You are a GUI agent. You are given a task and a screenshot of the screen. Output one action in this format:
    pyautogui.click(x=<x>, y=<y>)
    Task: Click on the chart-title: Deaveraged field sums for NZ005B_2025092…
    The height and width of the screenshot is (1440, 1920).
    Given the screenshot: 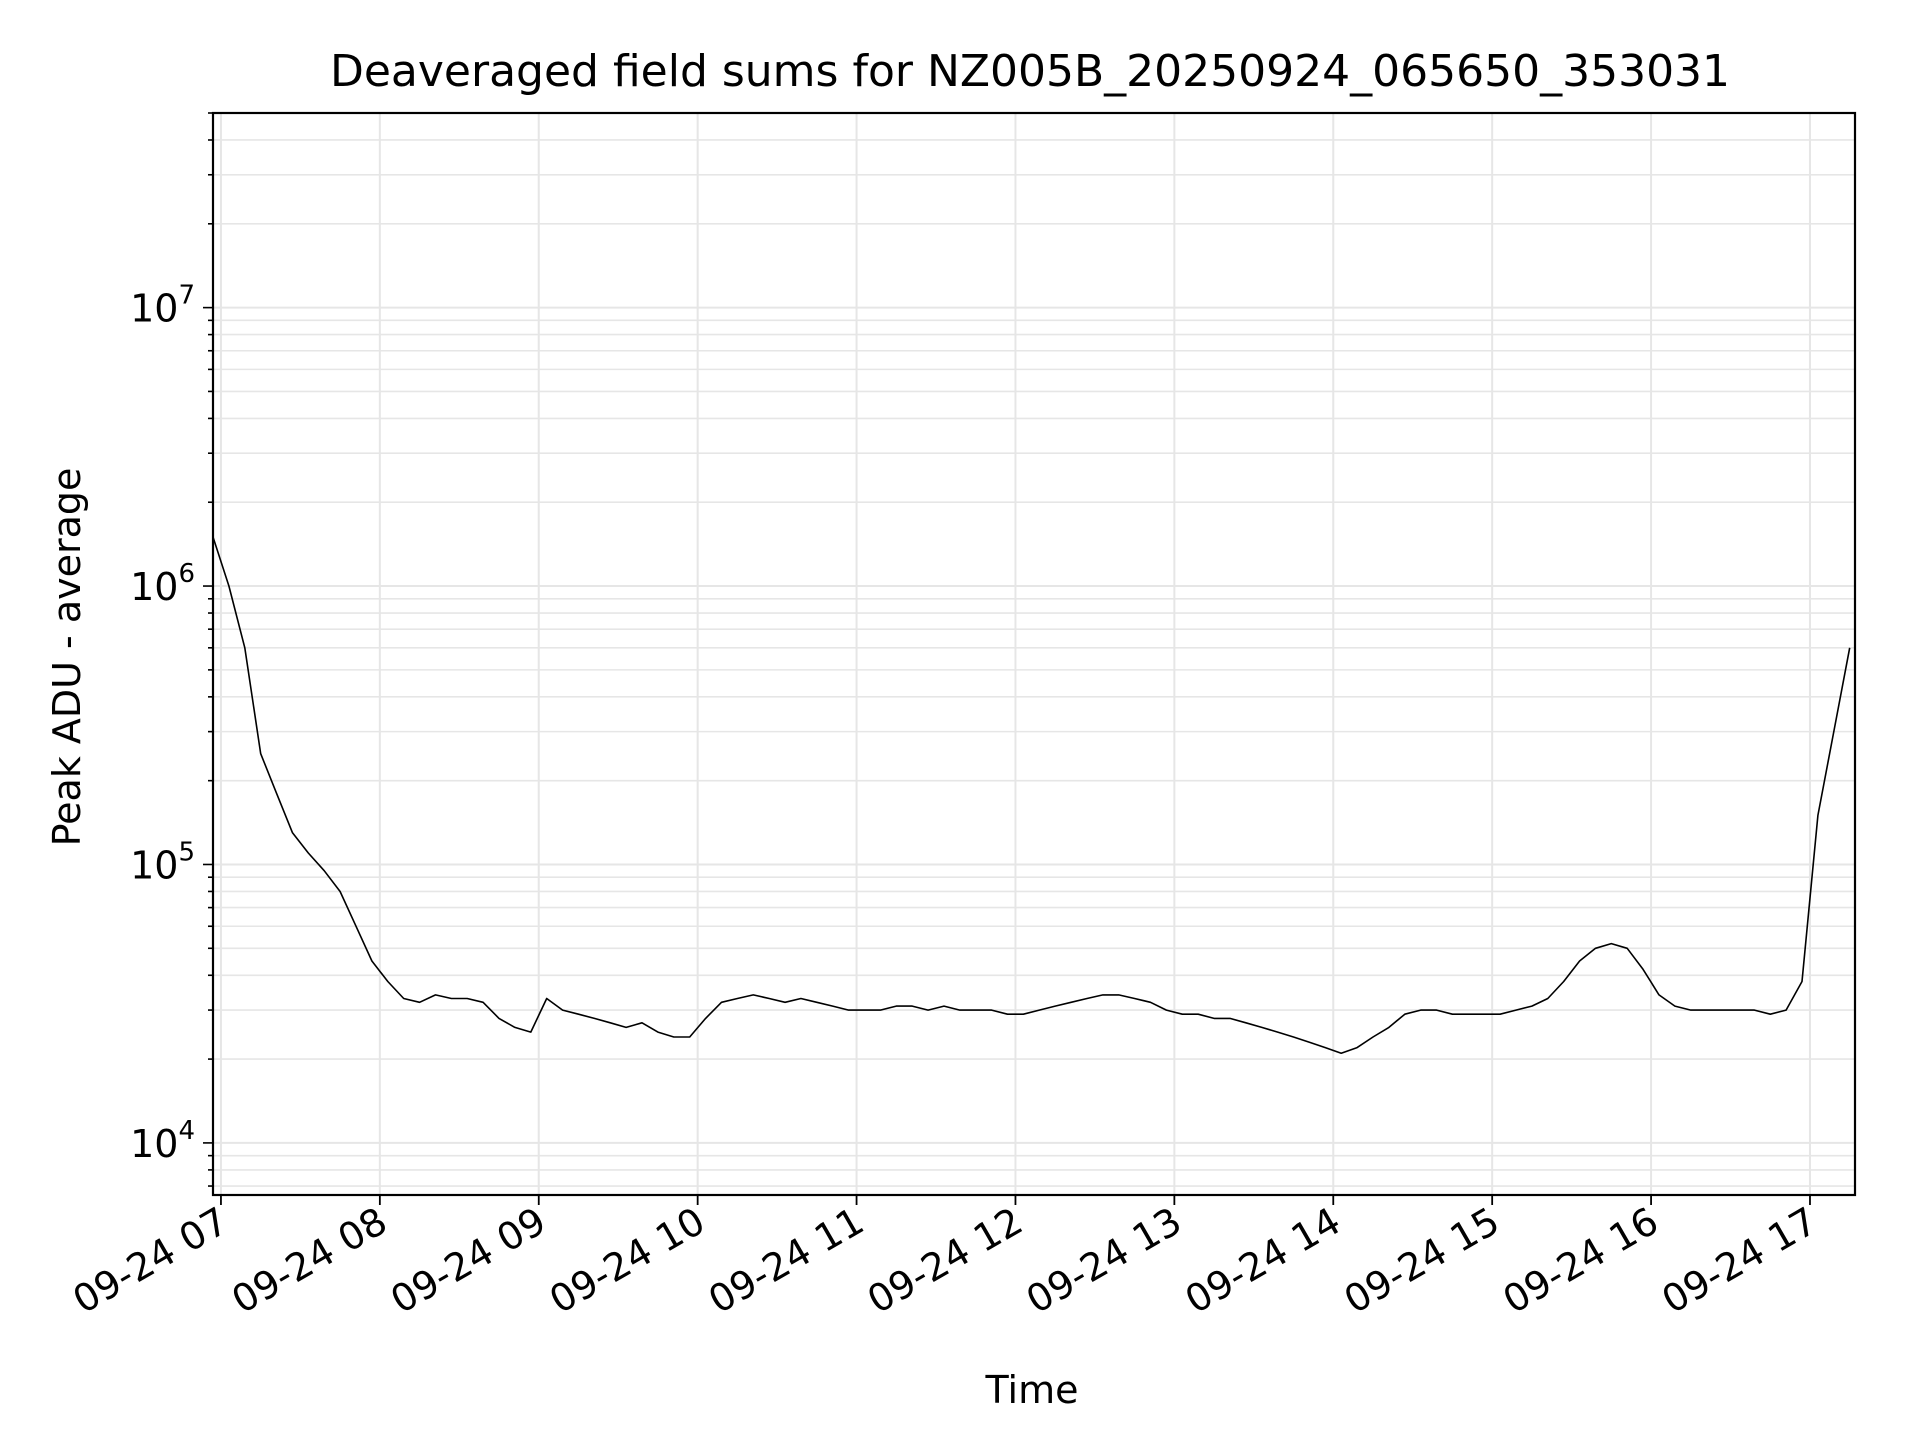 What is the action you would take?
    pyautogui.click(x=1030, y=71)
    